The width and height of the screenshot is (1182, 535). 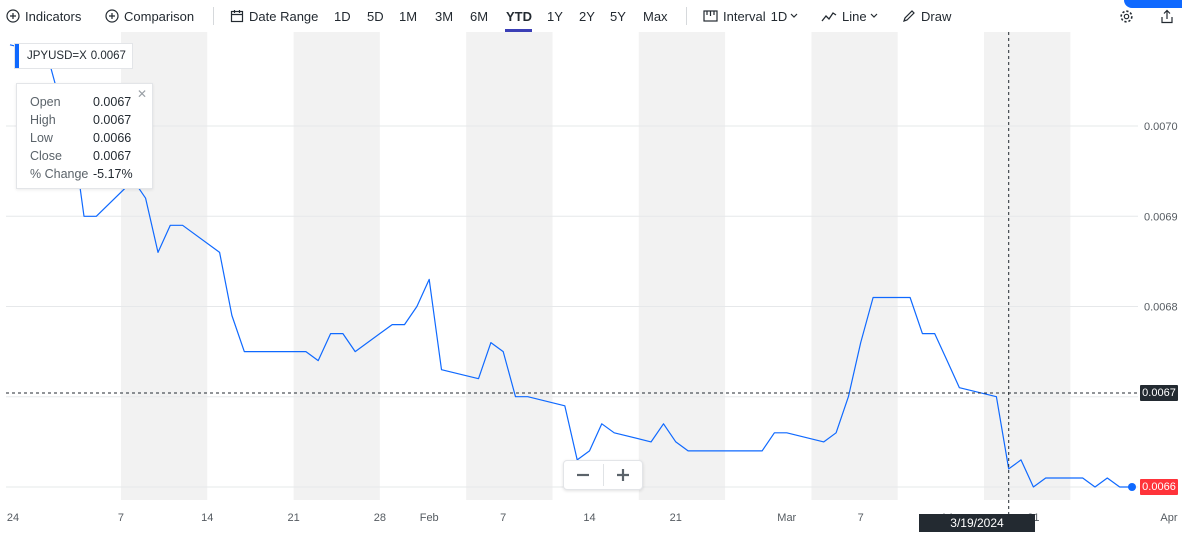 I want to click on minus-icon, so click(x=583, y=475).